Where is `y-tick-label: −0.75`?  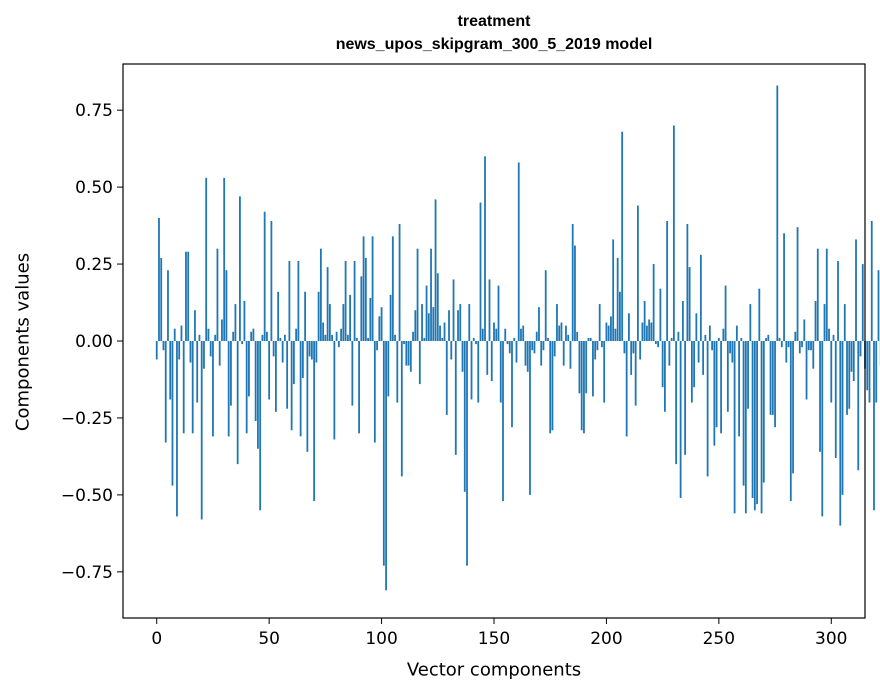 y-tick-label: −0.75 is located at coordinates (87, 573).